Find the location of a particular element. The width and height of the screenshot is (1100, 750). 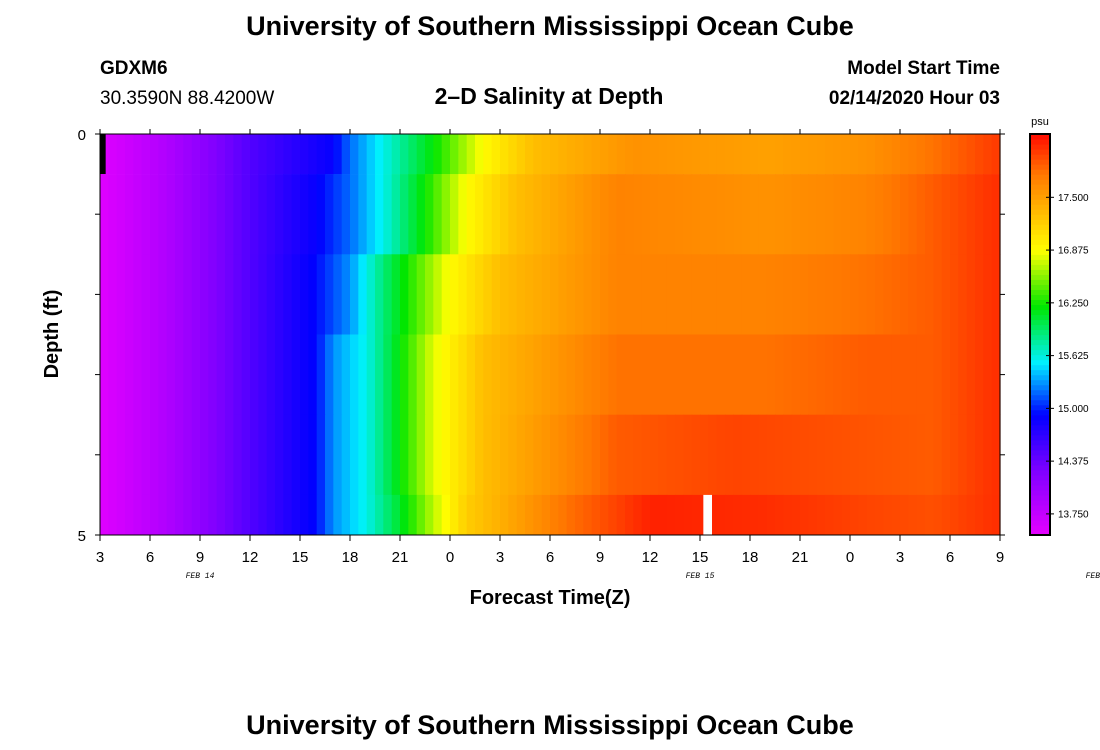

missing-data-marker is located at coordinates (103, 154).